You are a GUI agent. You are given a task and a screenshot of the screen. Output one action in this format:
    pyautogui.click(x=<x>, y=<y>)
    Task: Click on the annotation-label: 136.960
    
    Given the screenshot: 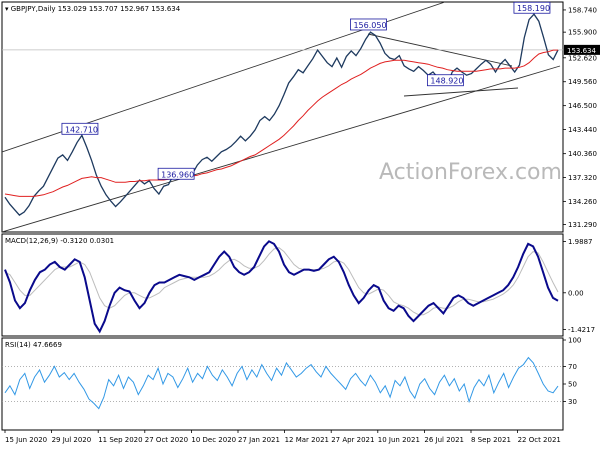 What is the action you would take?
    pyautogui.click(x=177, y=174)
    